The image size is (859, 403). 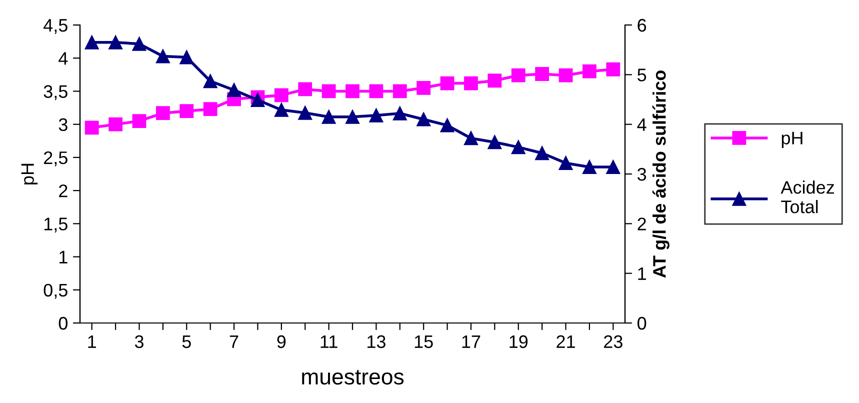 I want to click on x-tick-label: 19, so click(x=519, y=341).